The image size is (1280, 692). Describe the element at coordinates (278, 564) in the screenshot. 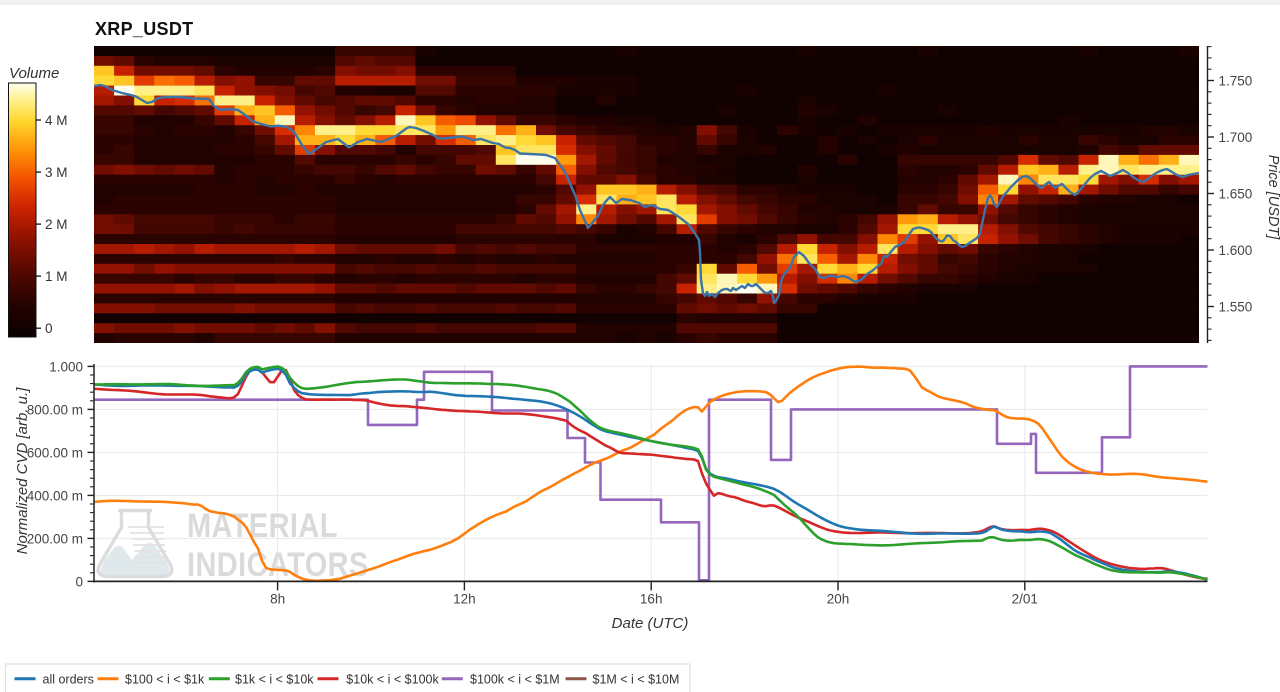

I see `svg-text: INDICATORS` at that location.